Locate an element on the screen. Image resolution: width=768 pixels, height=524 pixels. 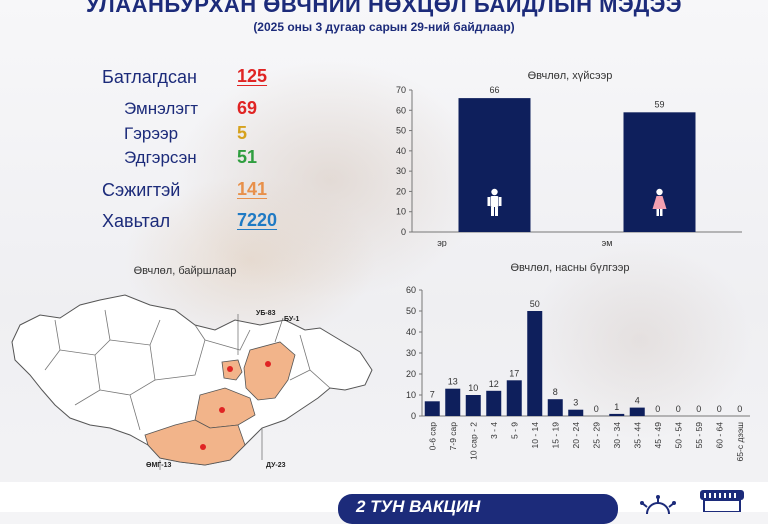
hospital-label: Эмнэлэгт is located at coordinates (161, 108).